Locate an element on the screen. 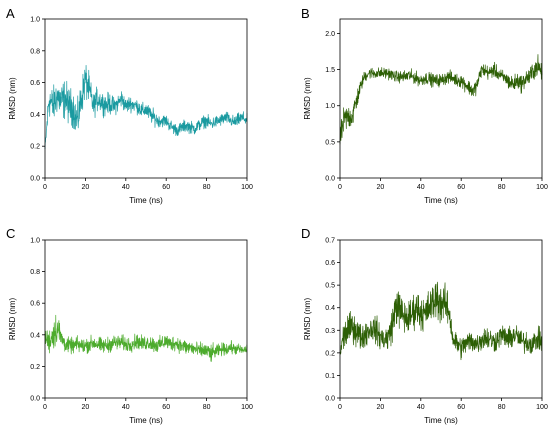 The height and width of the screenshot is (430, 550). y-tick-label: 2.0 is located at coordinates (330, 34).